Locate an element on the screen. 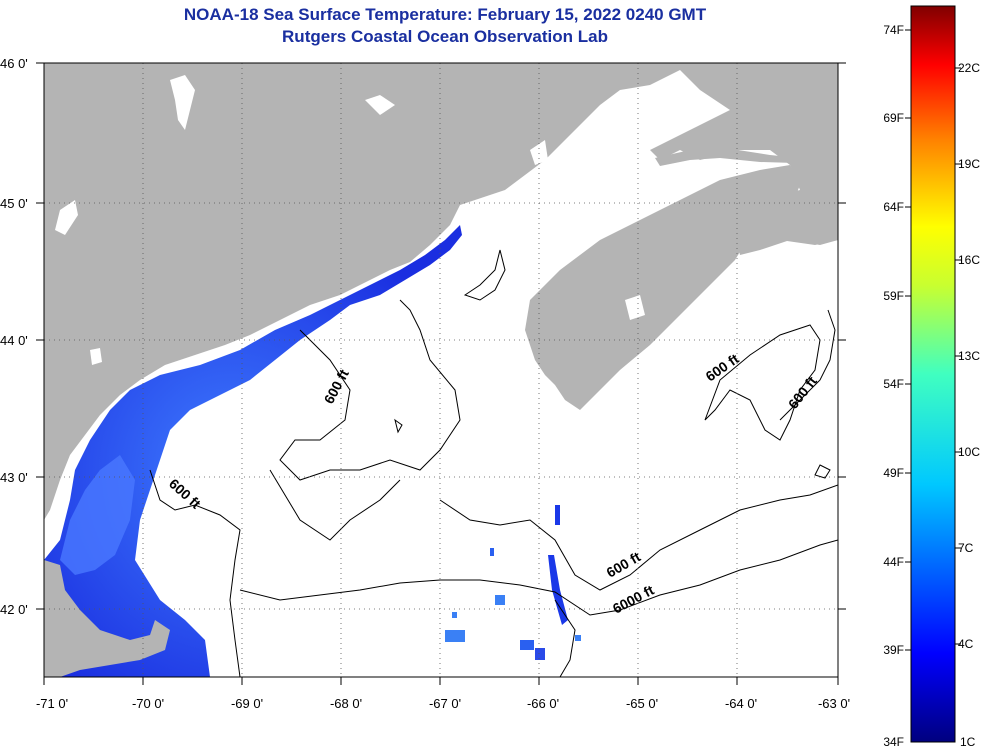 This screenshot has height=754, width=984. map-subtitle: Rutgers Coastal Ocean Observation Lab is located at coordinates (445, 36).